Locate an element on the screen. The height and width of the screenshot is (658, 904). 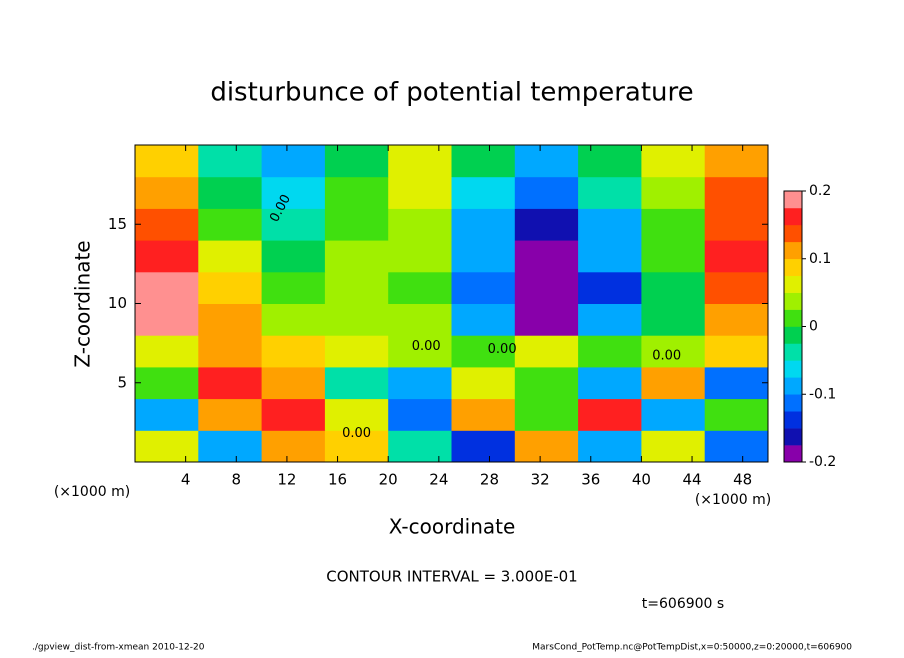
contour-interval: CONTOUR INTERVAL = 3.000E-01 is located at coordinates (451, 577).